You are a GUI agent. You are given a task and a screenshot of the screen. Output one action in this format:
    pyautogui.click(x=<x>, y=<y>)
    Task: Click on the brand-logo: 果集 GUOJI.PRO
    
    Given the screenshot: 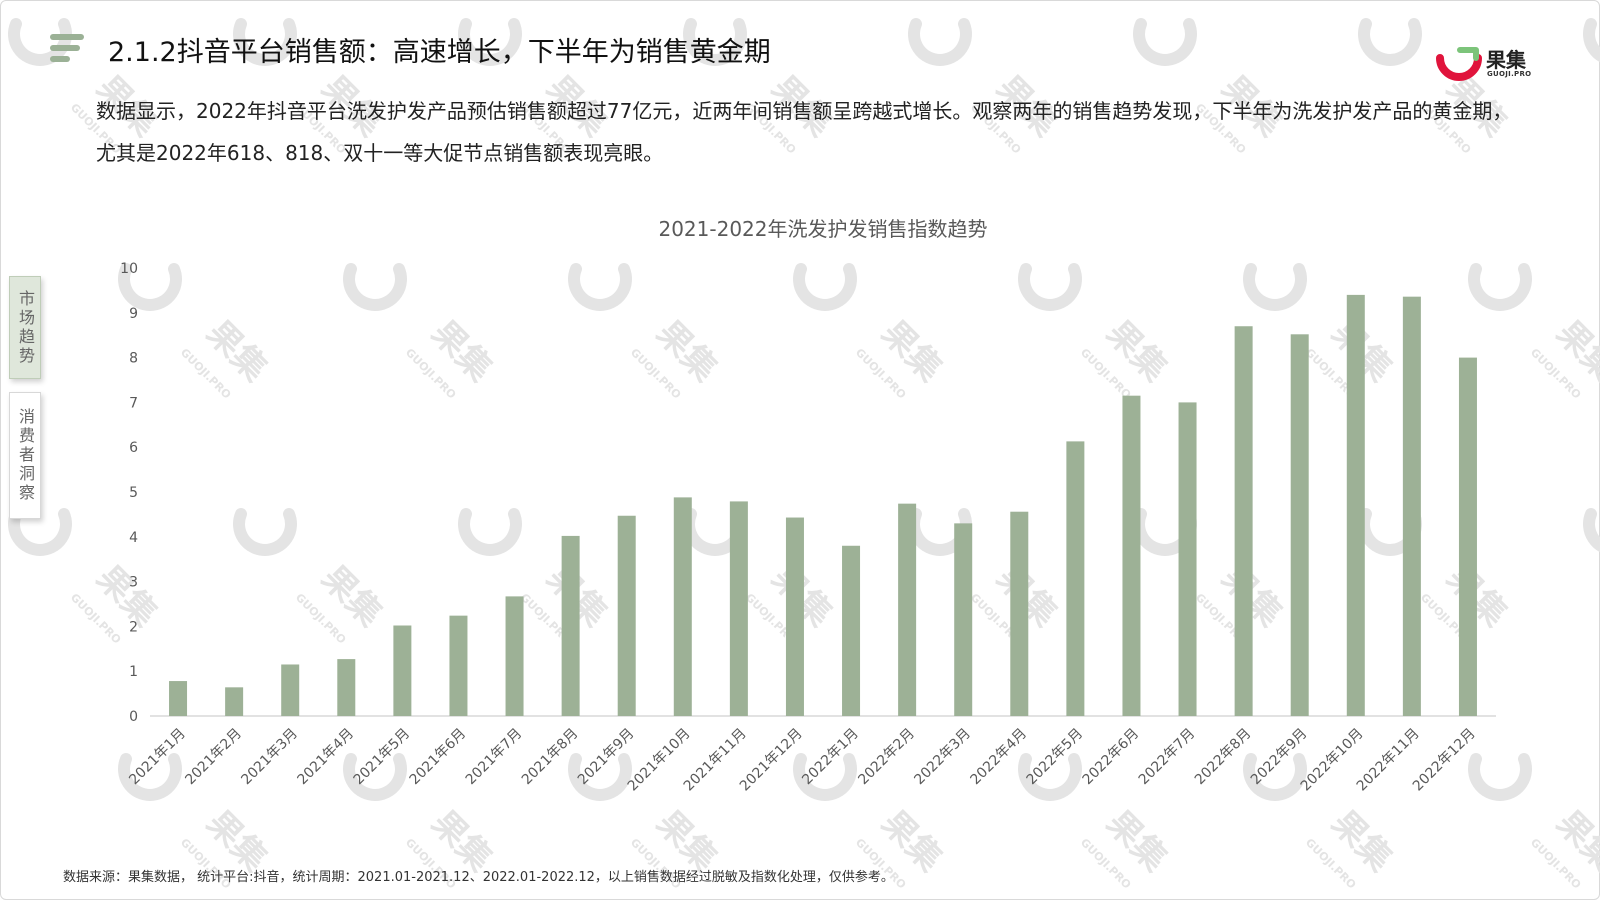 What is the action you would take?
    pyautogui.click(x=1491, y=65)
    